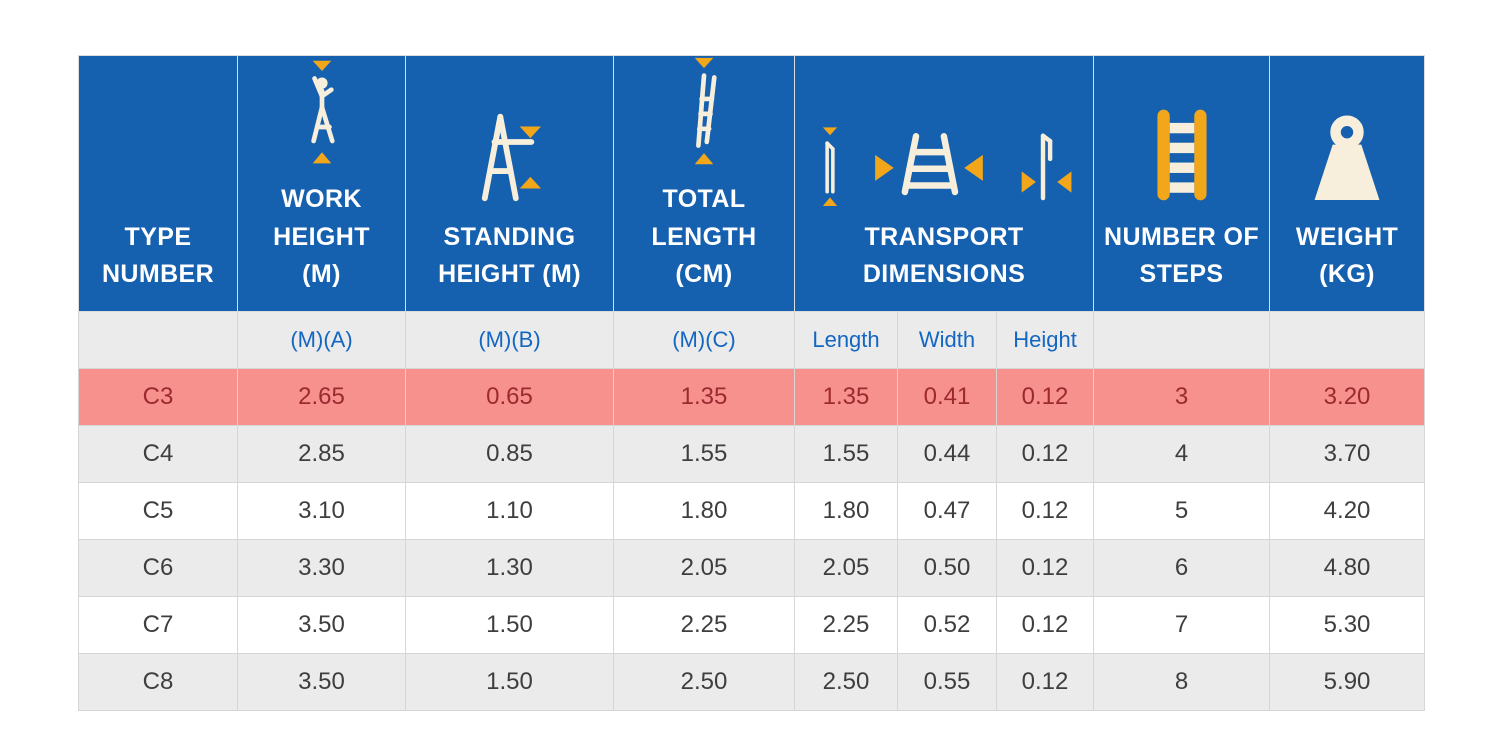 The image size is (1500, 750). I want to click on col-header-label: STANDING HEIGHT (M), so click(509, 255).